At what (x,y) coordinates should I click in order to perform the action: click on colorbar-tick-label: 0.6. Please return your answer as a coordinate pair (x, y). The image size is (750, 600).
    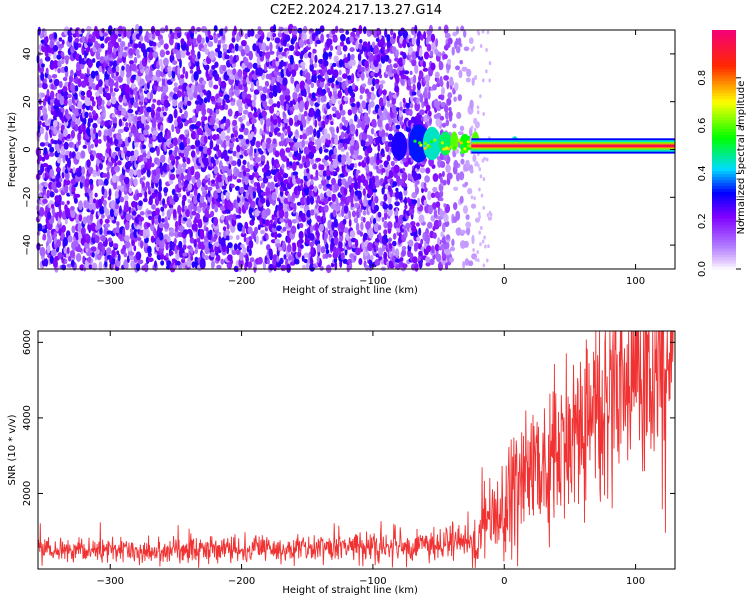
    Looking at the image, I should click on (702, 126).